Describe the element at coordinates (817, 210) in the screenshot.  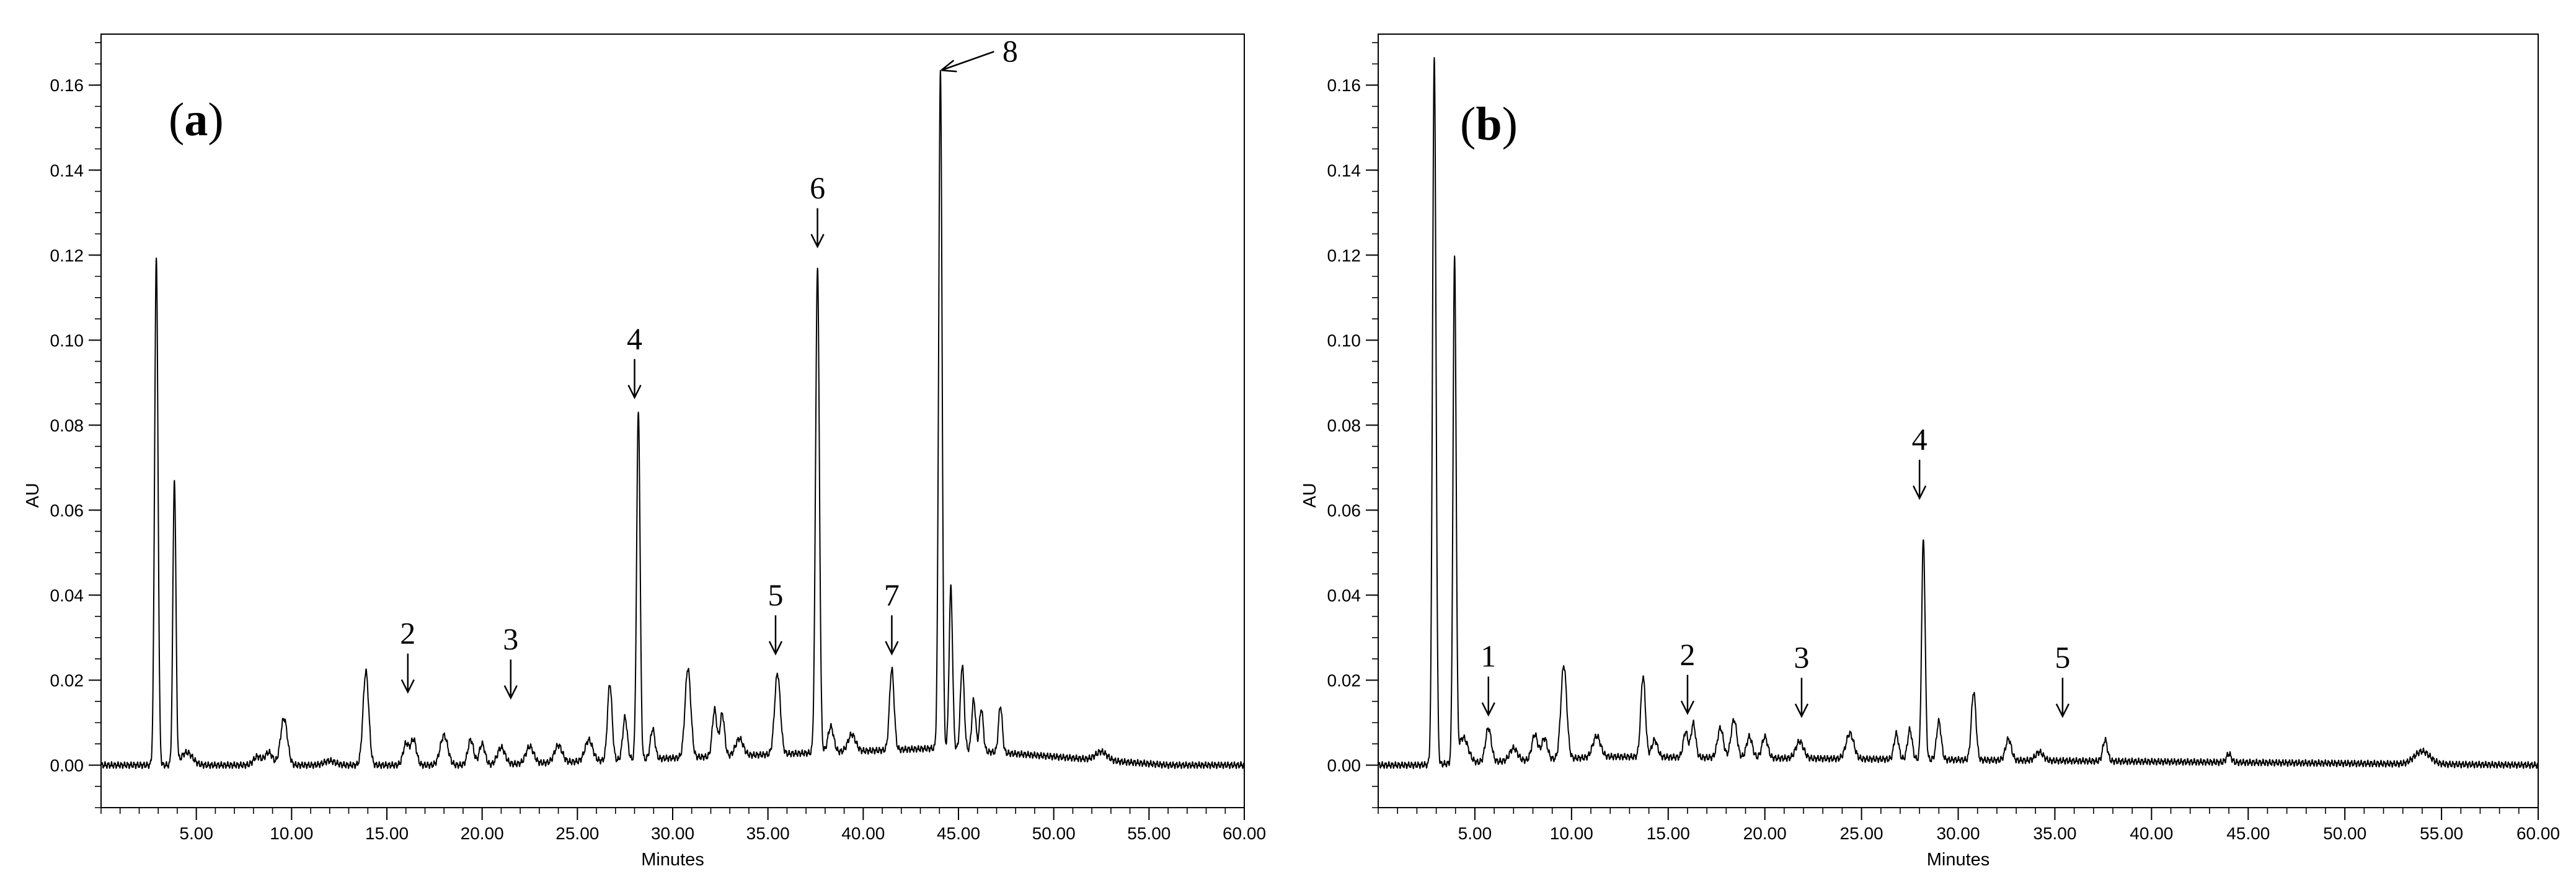
I see `peak-annotation-6: 6` at that location.